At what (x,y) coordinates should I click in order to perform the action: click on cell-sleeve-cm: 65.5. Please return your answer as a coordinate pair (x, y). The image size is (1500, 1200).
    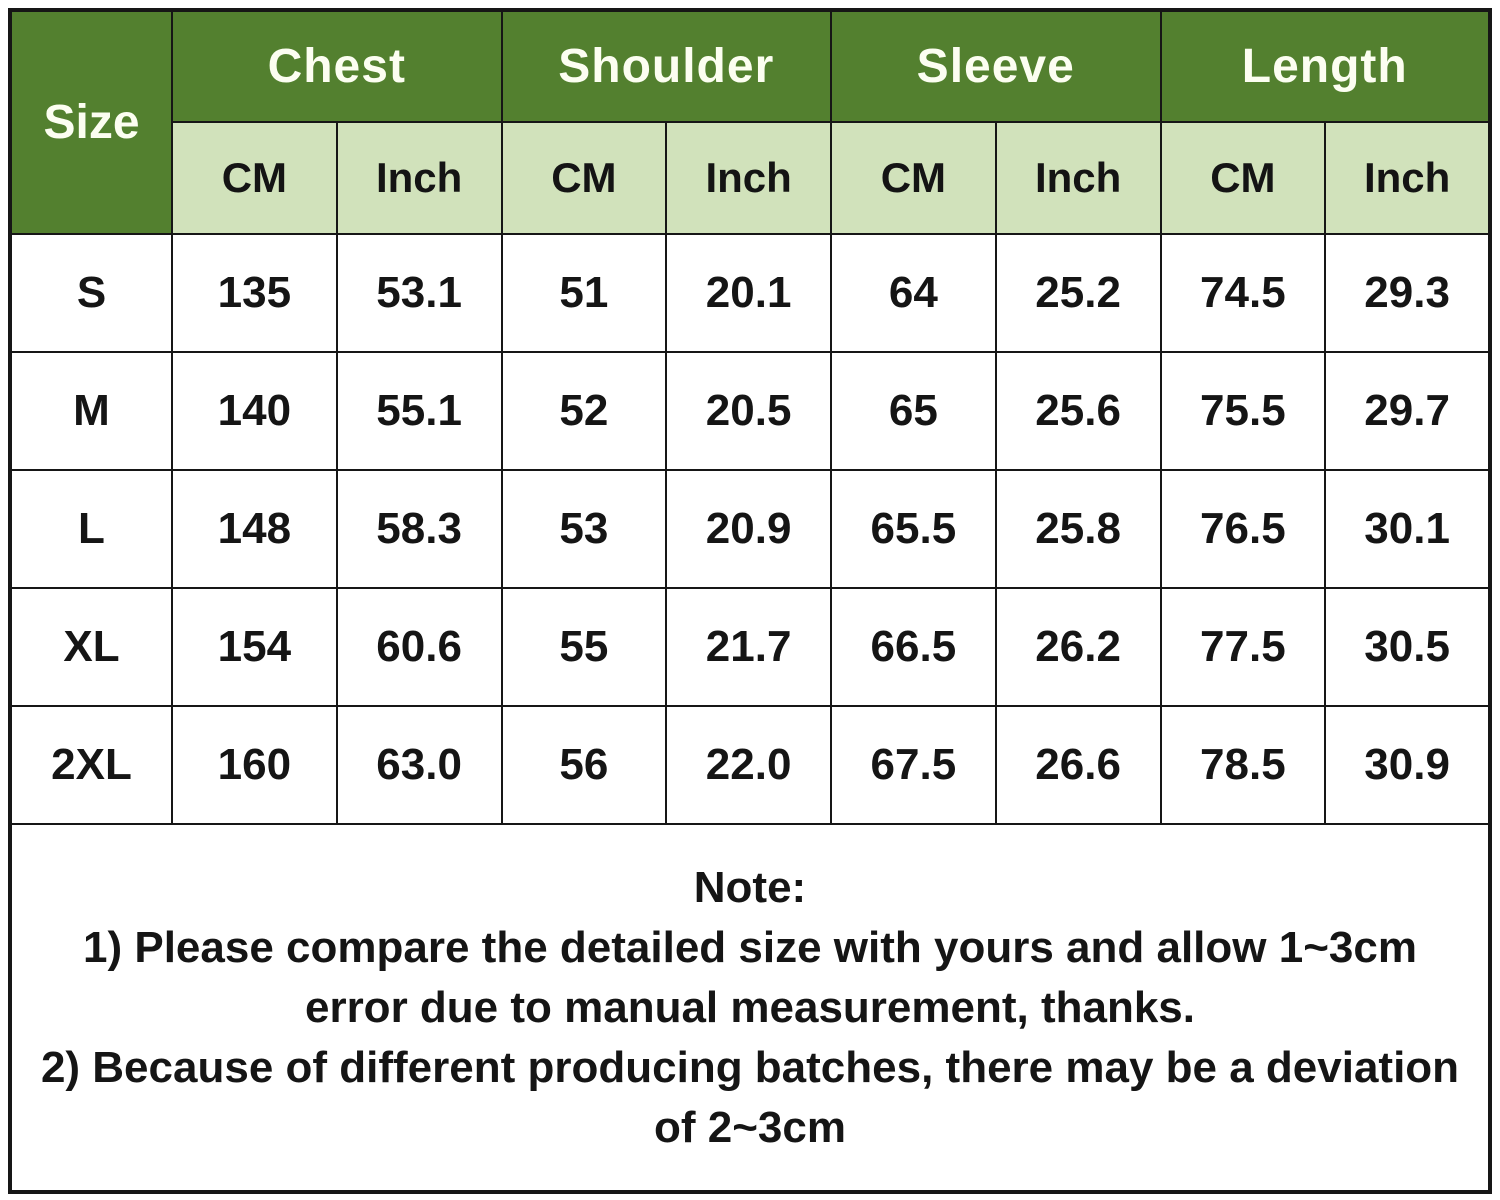
    Looking at the image, I should click on (913, 529).